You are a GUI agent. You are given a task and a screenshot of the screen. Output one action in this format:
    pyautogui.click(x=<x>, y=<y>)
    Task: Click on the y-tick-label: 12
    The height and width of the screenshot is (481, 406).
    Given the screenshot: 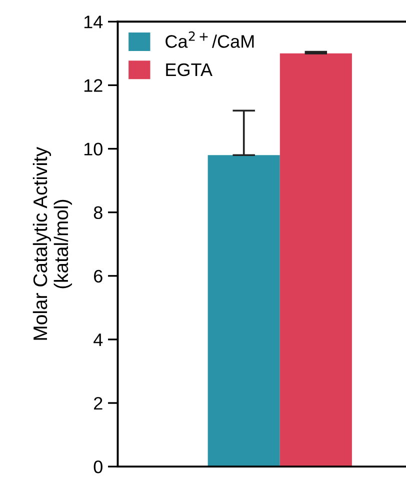 What is the action you would take?
    pyautogui.click(x=93, y=85)
    